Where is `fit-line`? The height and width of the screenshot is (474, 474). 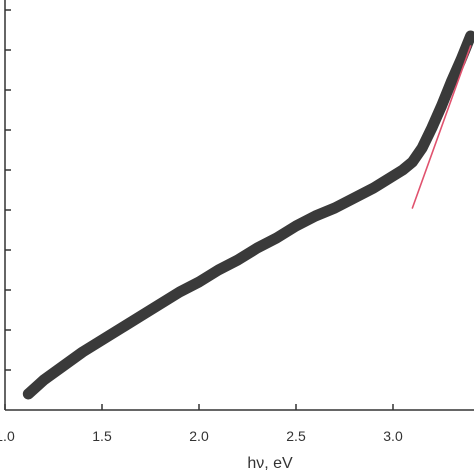
fit-line is located at coordinates (441, 127).